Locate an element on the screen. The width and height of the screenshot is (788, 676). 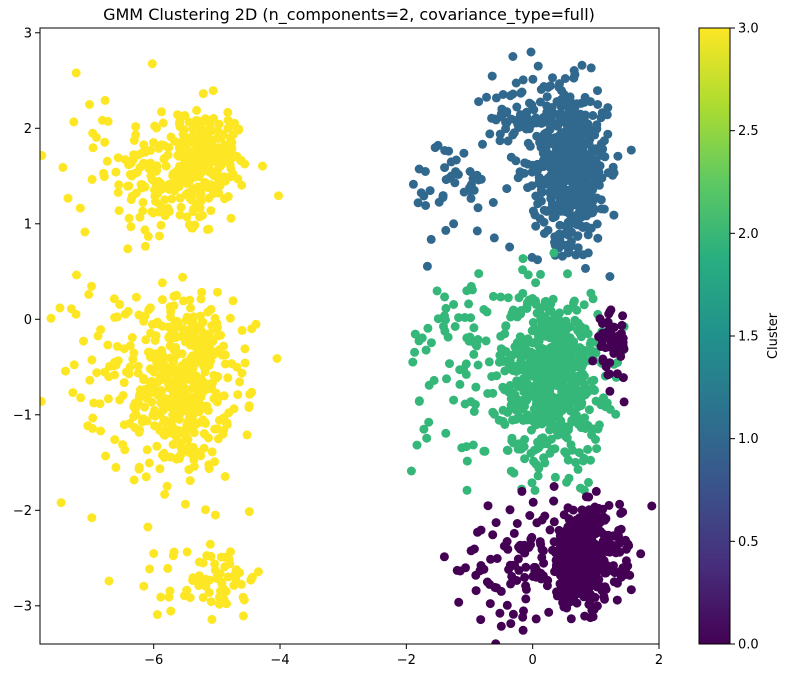
colorbar-tick-label: 0.5 is located at coordinates (748, 542).